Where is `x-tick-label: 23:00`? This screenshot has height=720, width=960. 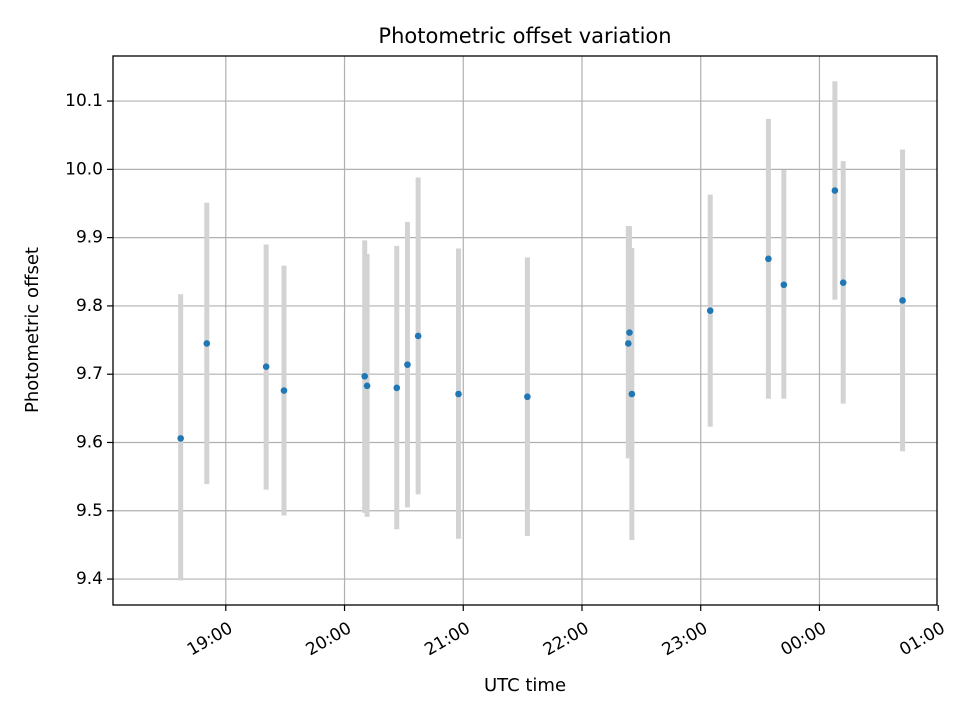 x-tick-label: 23:00 is located at coordinates (685, 639).